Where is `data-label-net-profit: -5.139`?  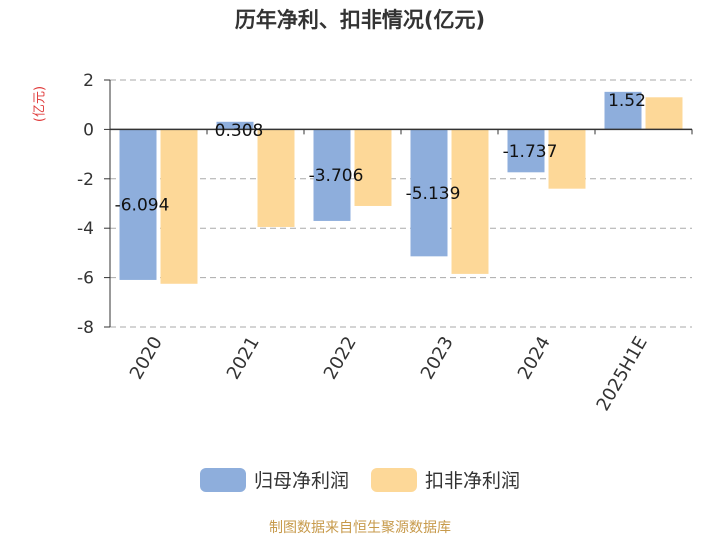
data-label-net-profit: -5.139 is located at coordinates (433, 194).